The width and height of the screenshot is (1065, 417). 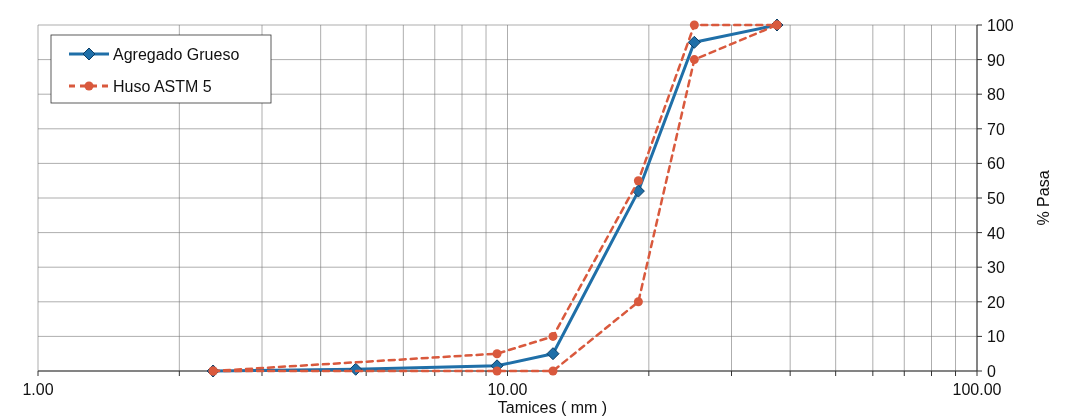 What do you see at coordinates (162, 86) in the screenshot?
I see `legend-label: Huso ASTM 5` at bounding box center [162, 86].